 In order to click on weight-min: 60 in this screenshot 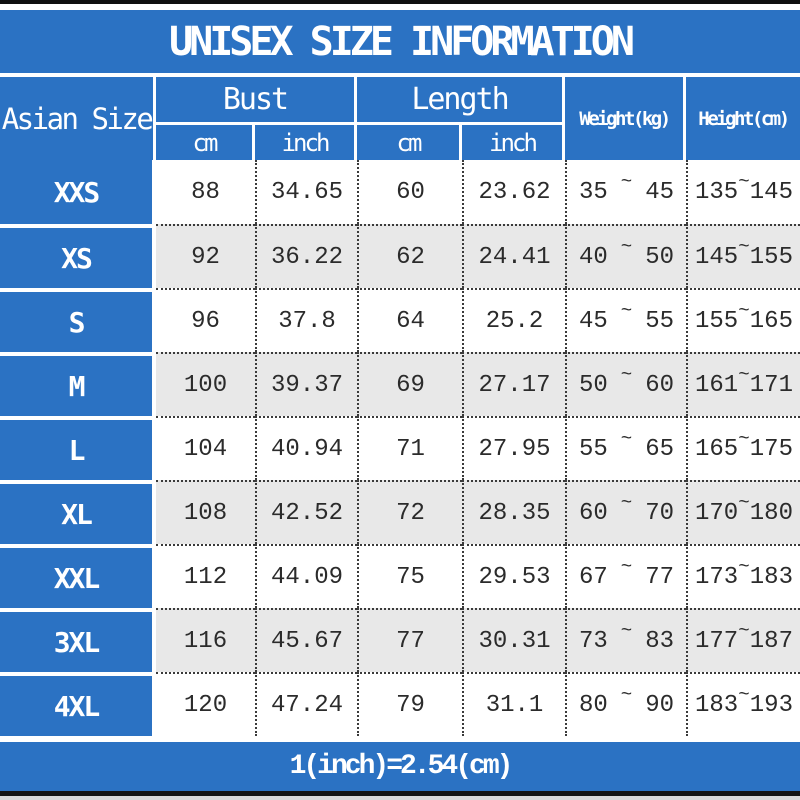, I will do `click(593, 513)`.